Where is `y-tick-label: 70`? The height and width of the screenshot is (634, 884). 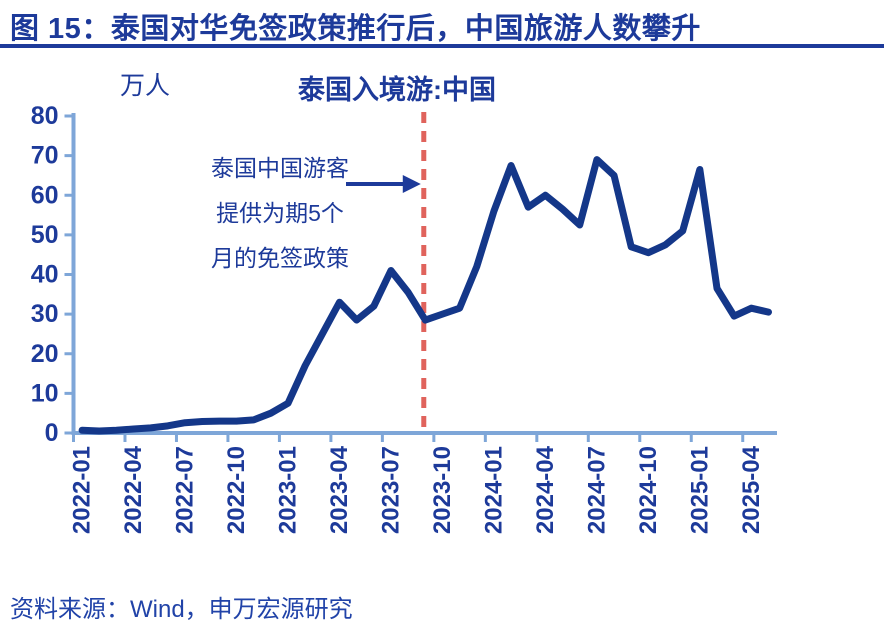 y-tick-label: 70 is located at coordinates (45, 156).